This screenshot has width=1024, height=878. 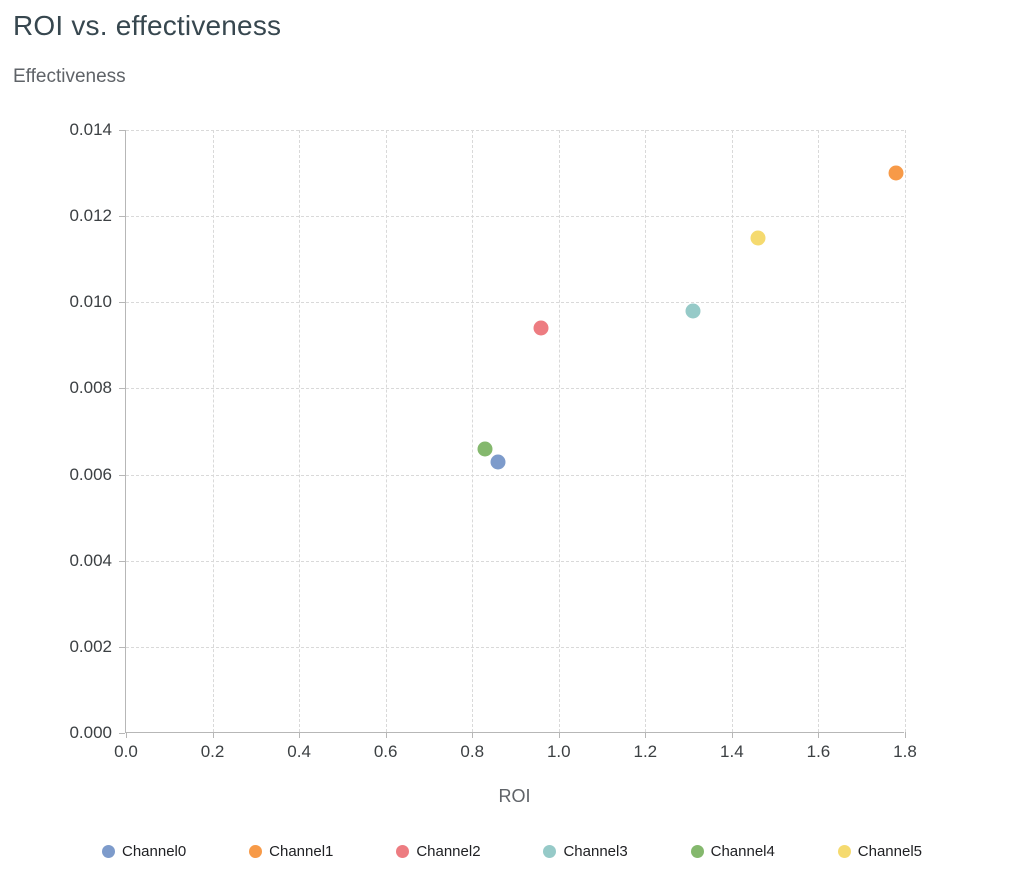 What do you see at coordinates (90, 216) in the screenshot?
I see `y-tick-label: 0.012` at bounding box center [90, 216].